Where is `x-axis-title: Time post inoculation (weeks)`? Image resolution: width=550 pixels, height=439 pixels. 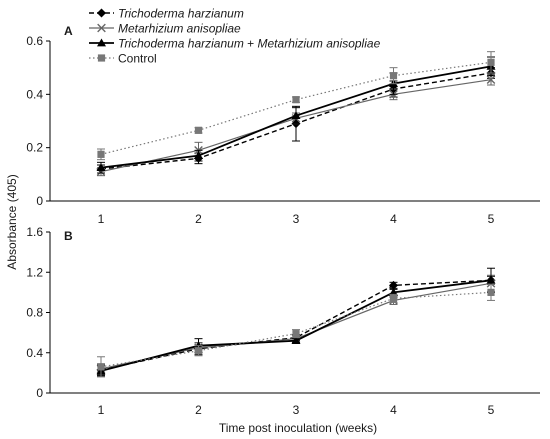
x-axis-title: Time post inoculation (weeks) is located at coordinates (298, 428).